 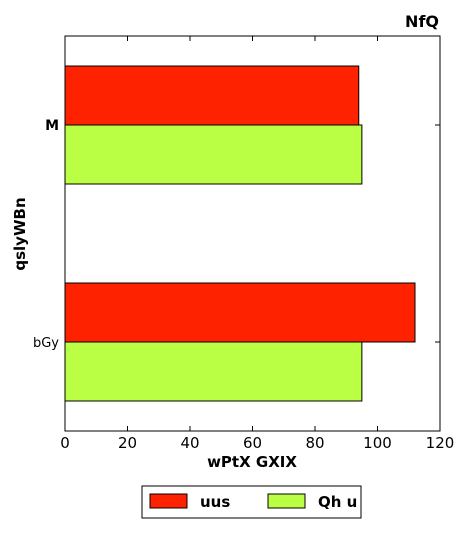 I want to click on y-tick-label: M, so click(x=52, y=126).